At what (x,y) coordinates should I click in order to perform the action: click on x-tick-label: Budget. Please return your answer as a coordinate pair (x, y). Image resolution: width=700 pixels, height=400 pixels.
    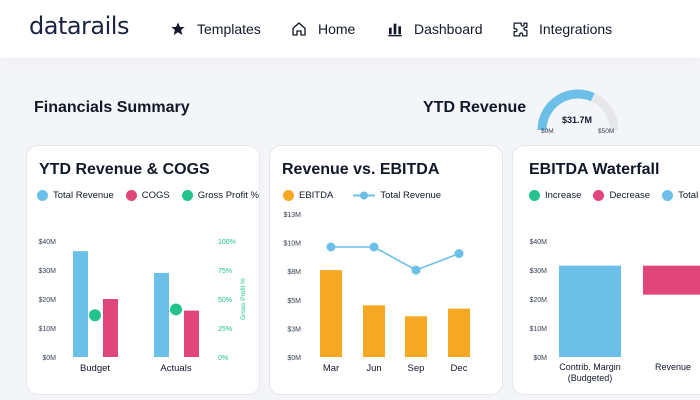
    Looking at the image, I should click on (95, 368).